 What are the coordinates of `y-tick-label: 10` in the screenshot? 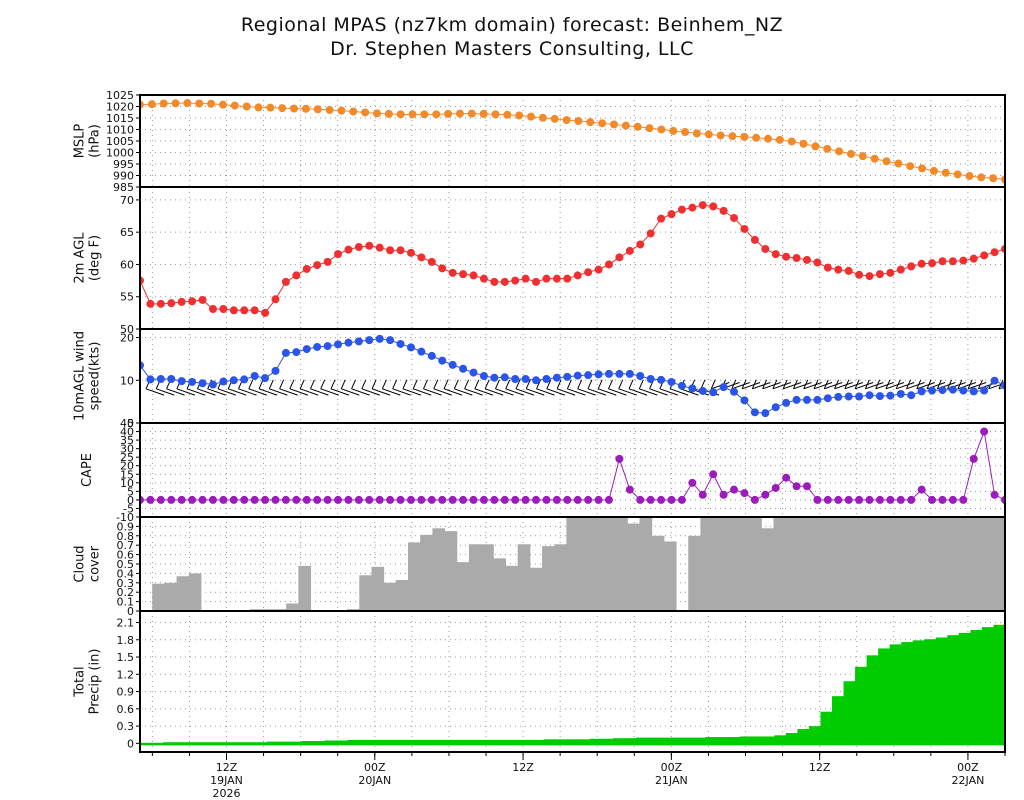 It's located at (127, 483).